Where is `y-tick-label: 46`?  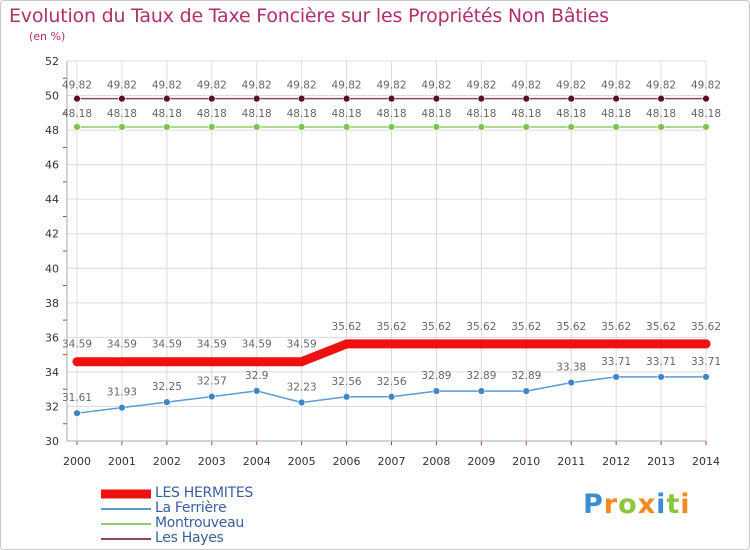 y-tick-label: 46 is located at coordinates (52, 165).